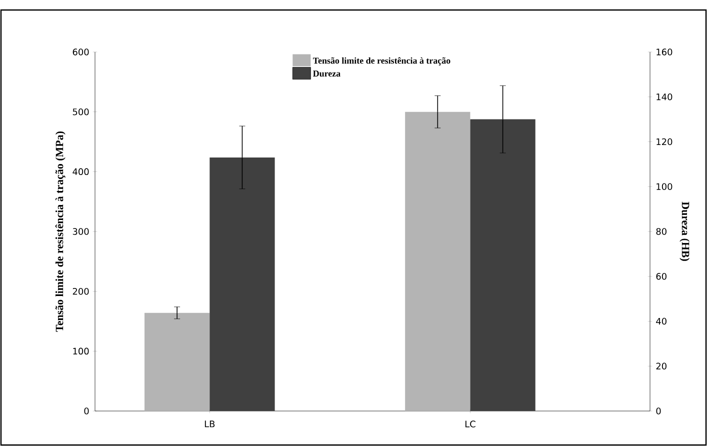 Image resolution: width=707 pixels, height=446 pixels. What do you see at coordinates (664, 52) in the screenshot?
I see `y2-tick-label: 160` at bounding box center [664, 52].